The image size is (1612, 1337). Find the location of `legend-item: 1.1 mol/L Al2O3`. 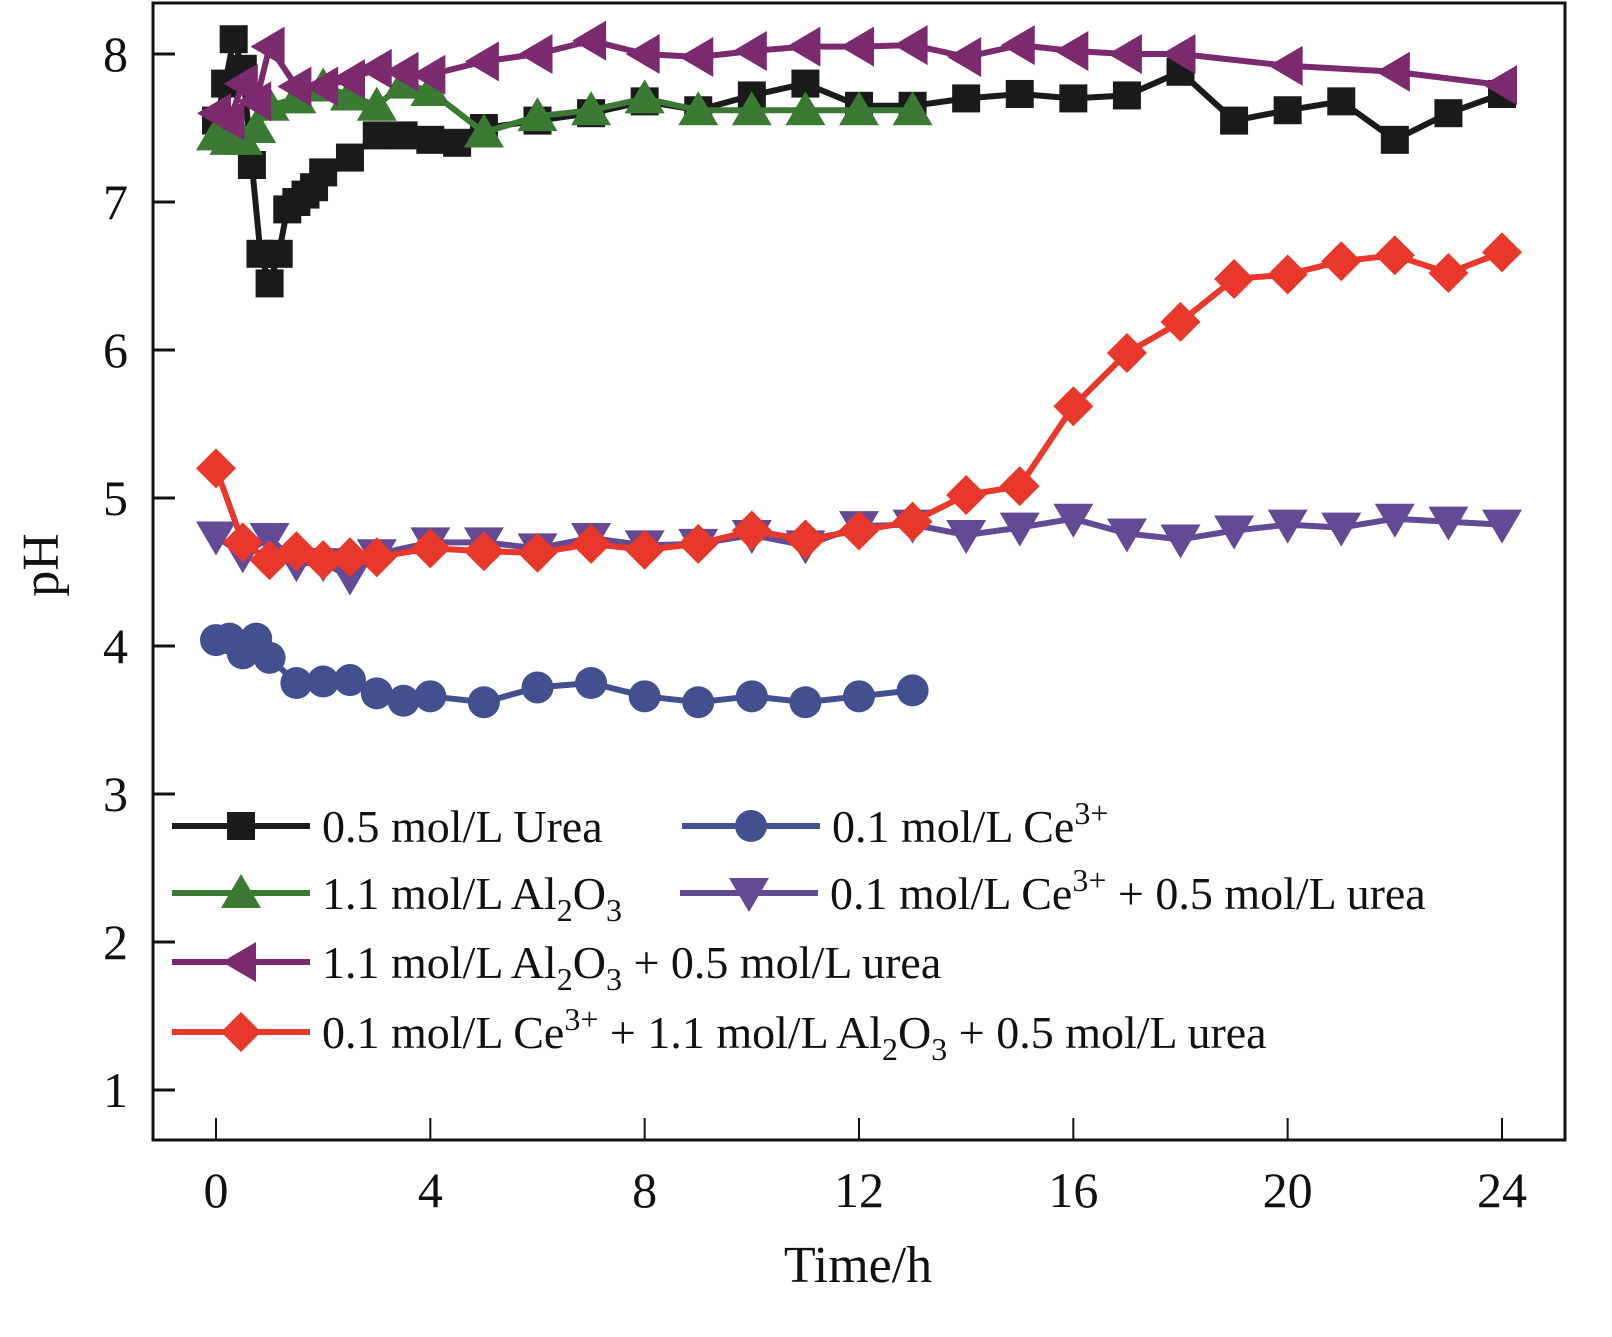

legend-item: 1.1 mol/L Al2O3 is located at coordinates (397, 898).